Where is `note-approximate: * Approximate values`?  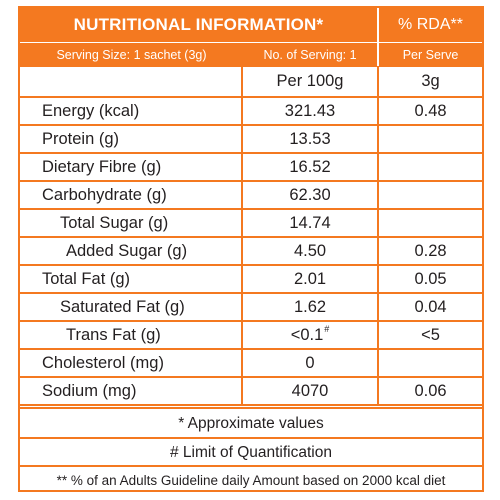
note-approximate: * Approximate values is located at coordinates (251, 423).